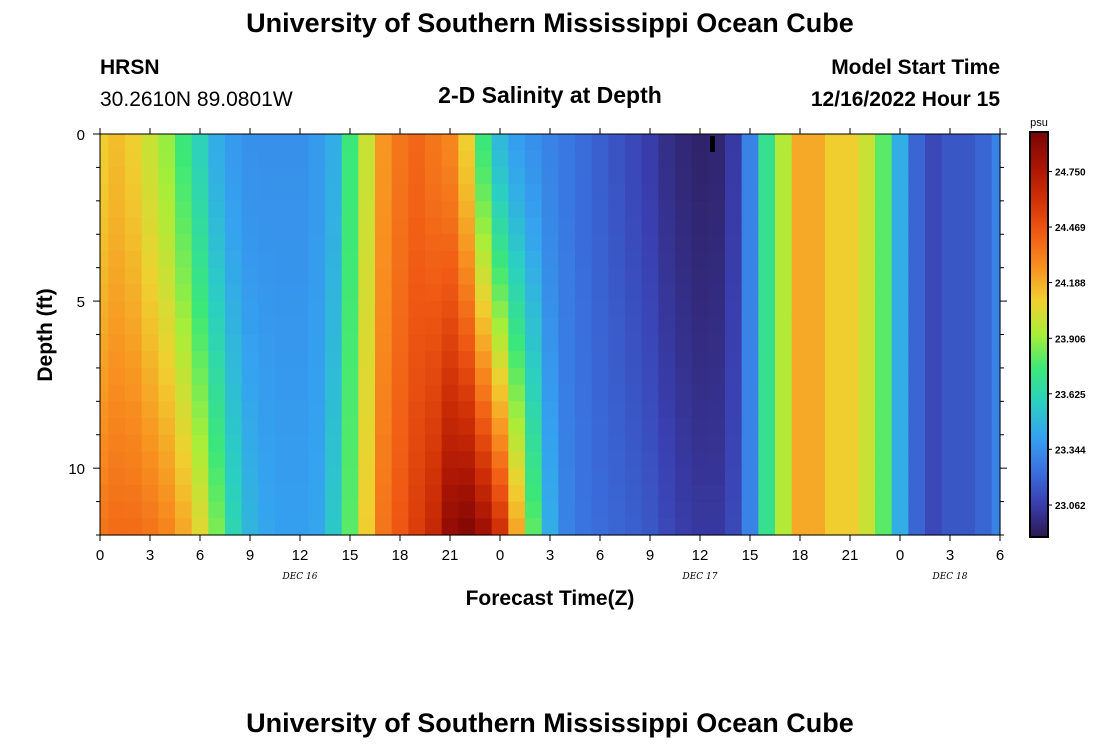 This screenshot has height=750, width=1100. What do you see at coordinates (1070, 450) in the screenshot?
I see `colorbar-tick-label: 23.344` at bounding box center [1070, 450].